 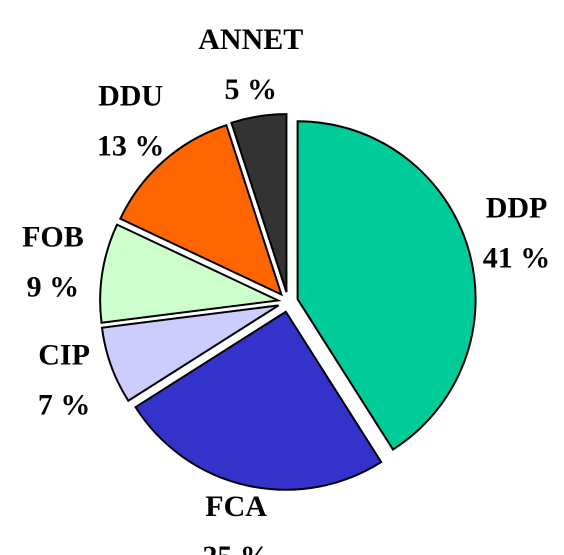 I want to click on slice-label: DDP, so click(x=517, y=207).